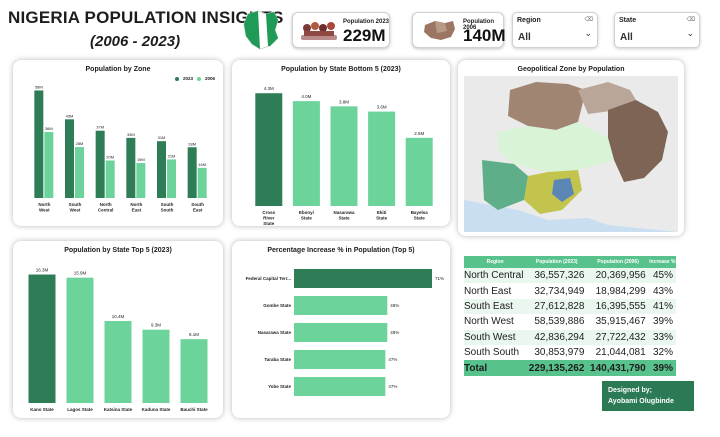 The image size is (720, 437). I want to click on chart-title: Population by State Top 5 (2023), so click(118, 250).